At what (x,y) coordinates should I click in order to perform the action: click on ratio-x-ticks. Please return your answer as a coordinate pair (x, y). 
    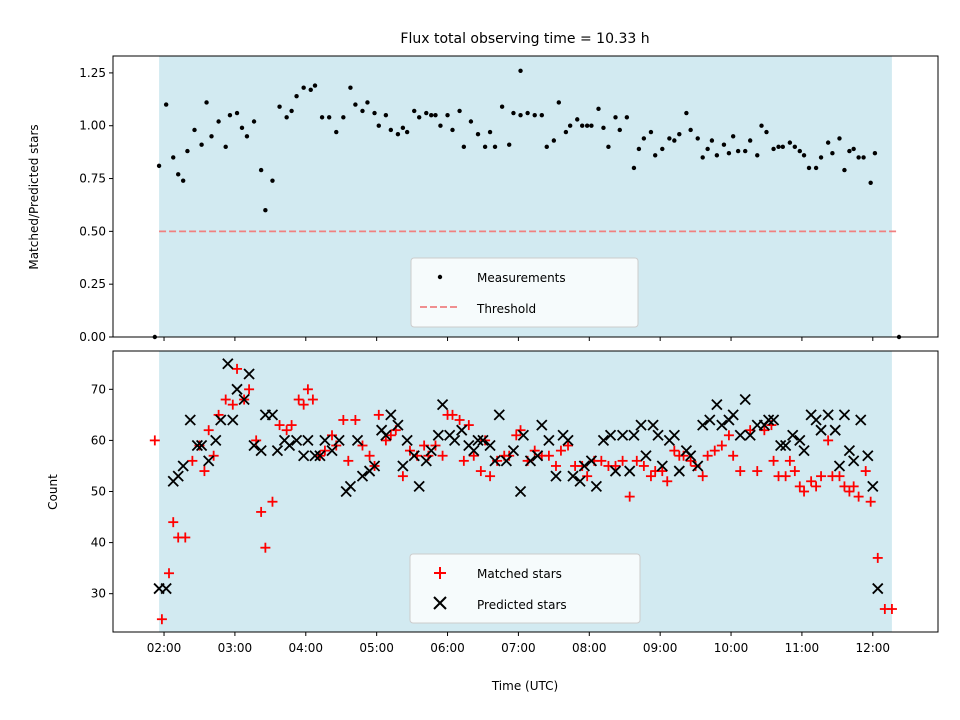
    Looking at the image, I should click on (518, 339).